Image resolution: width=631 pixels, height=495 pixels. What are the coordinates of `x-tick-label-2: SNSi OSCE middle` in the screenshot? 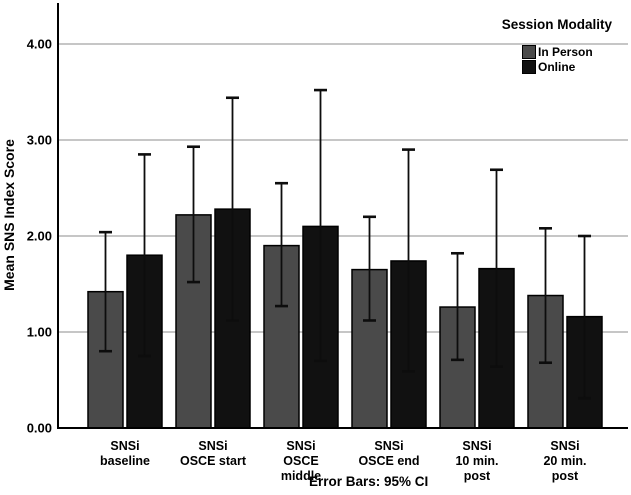 It's located at (301, 461).